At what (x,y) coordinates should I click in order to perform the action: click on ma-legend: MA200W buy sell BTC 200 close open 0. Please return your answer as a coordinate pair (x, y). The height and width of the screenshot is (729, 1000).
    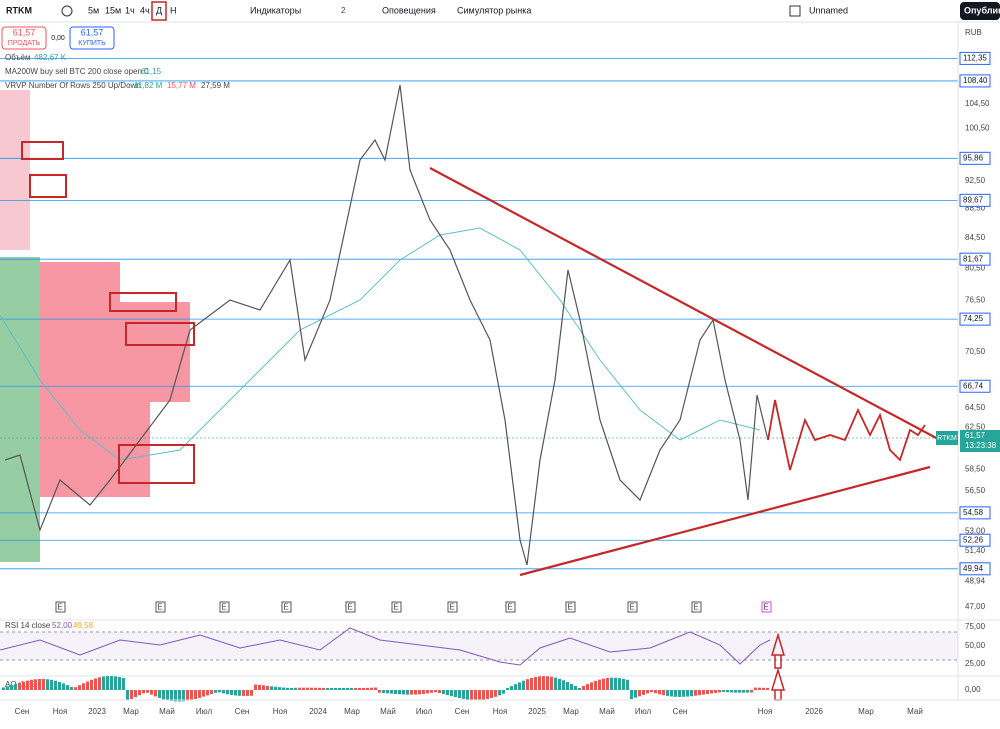
    Looking at the image, I should click on (77, 71).